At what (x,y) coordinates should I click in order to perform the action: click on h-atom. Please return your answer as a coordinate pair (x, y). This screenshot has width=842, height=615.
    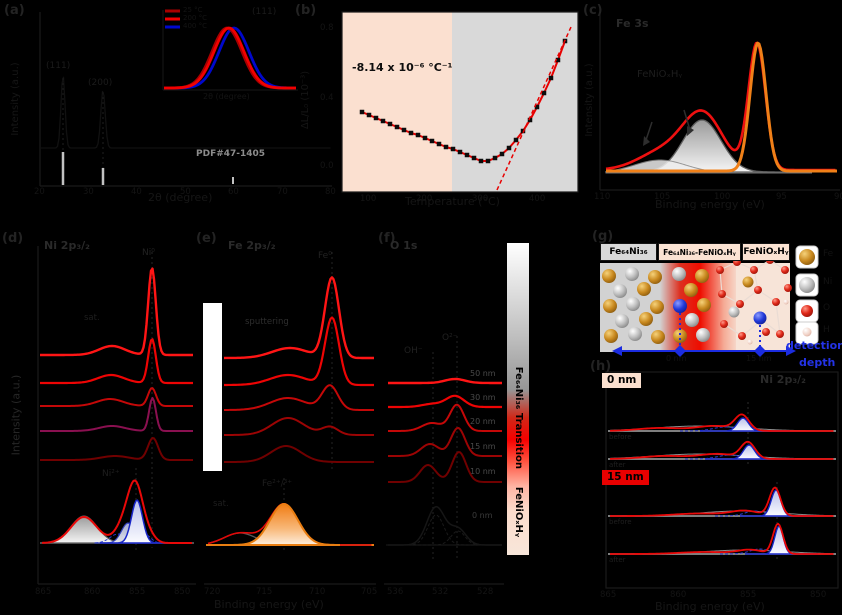
    Looking at the image, I should click on (750, 342).